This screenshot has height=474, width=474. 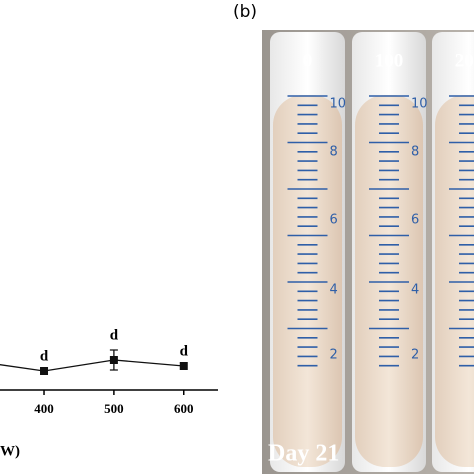 I want to click on x-tick-label: 500, so click(x=114, y=408).